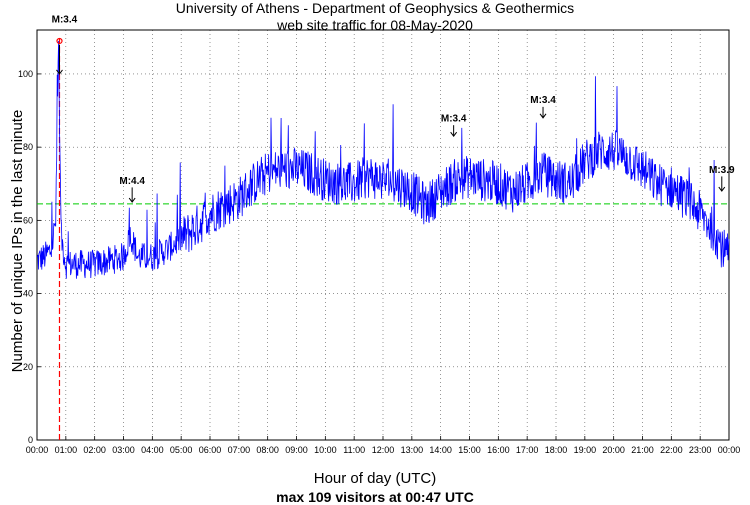 This screenshot has width=750, height=505. I want to click on x-tick-label: 22:00, so click(671, 450).